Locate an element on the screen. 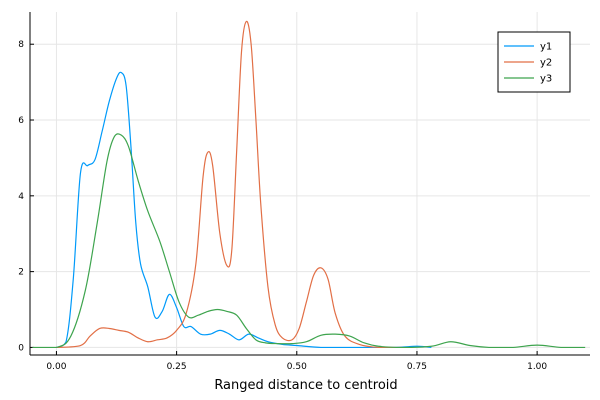  x-tick-label: 0.75 is located at coordinates (417, 367).